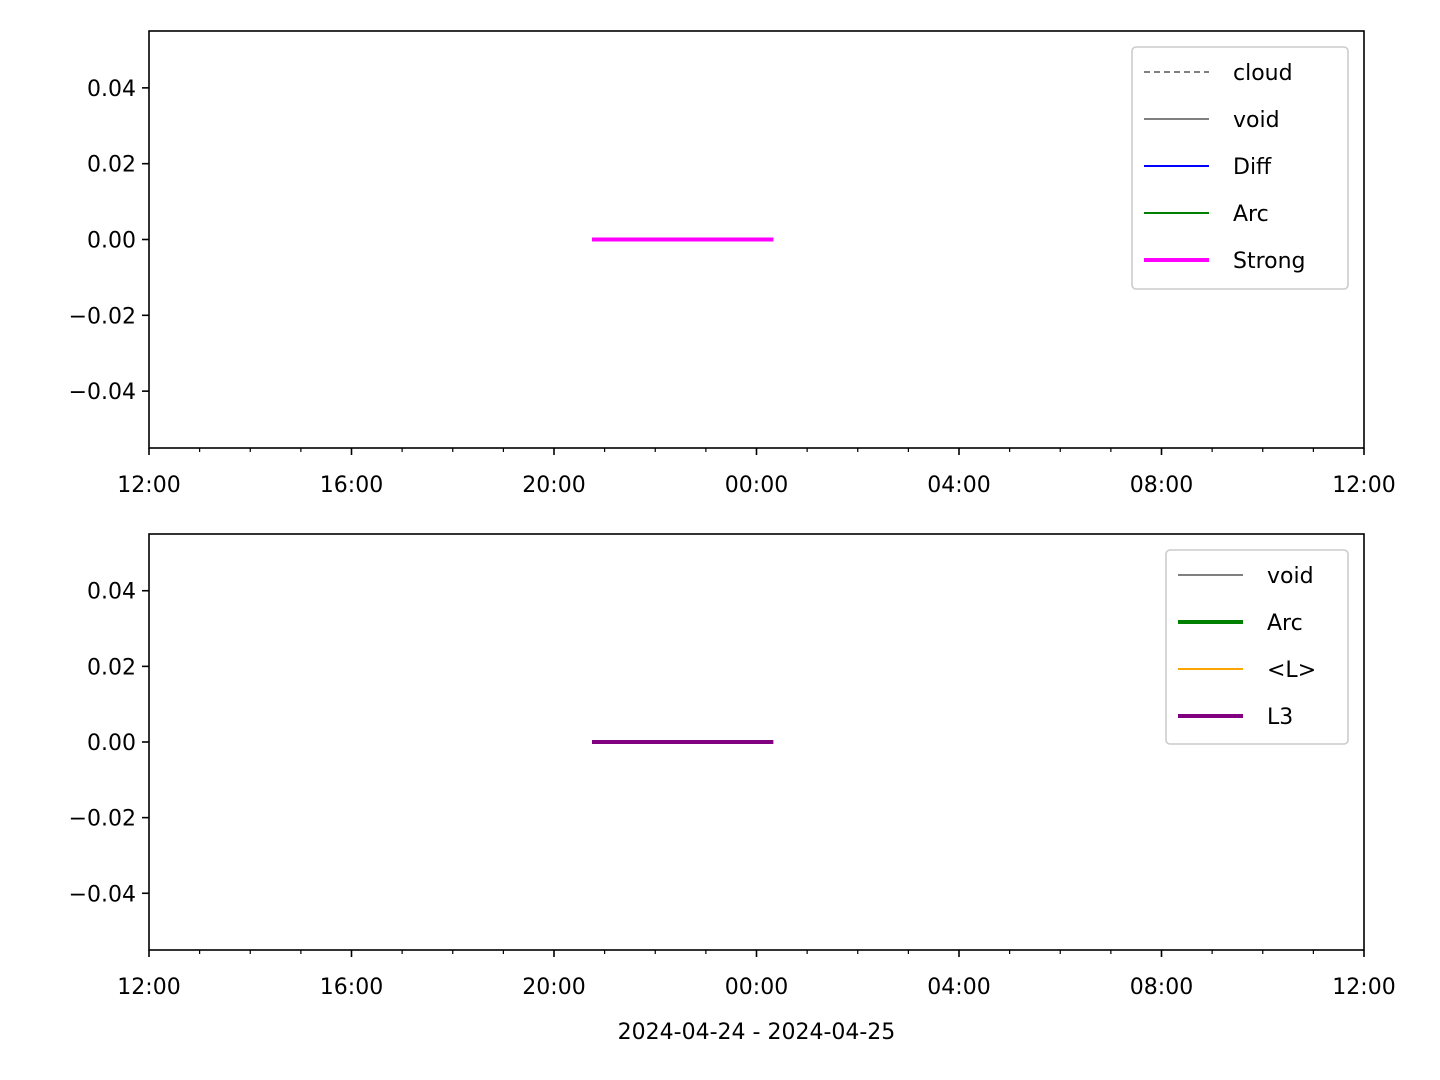 The height and width of the screenshot is (1080, 1440). I want to click on legend-label: <L>, so click(1291, 670).